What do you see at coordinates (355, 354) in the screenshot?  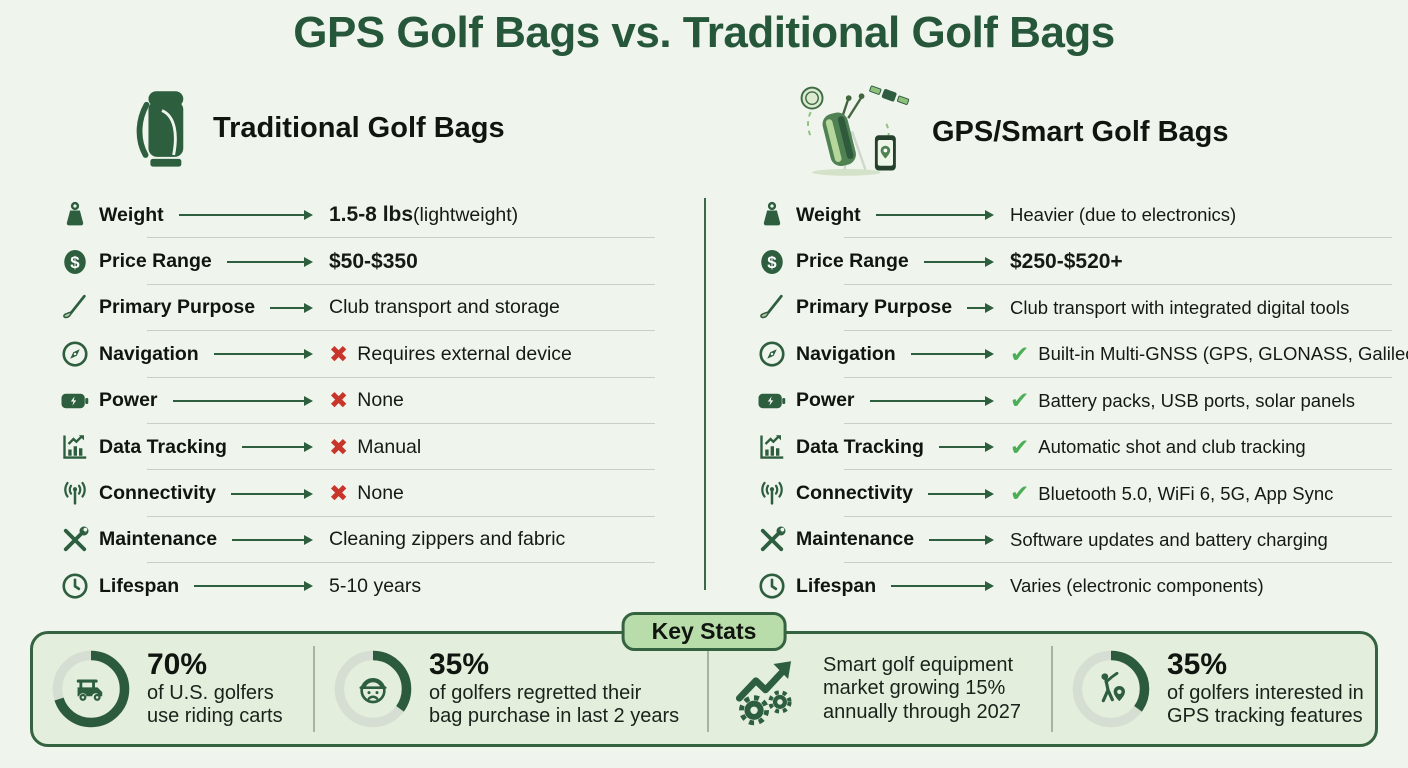 I see `table-row: Navigation ✖ Requires external device` at bounding box center [355, 354].